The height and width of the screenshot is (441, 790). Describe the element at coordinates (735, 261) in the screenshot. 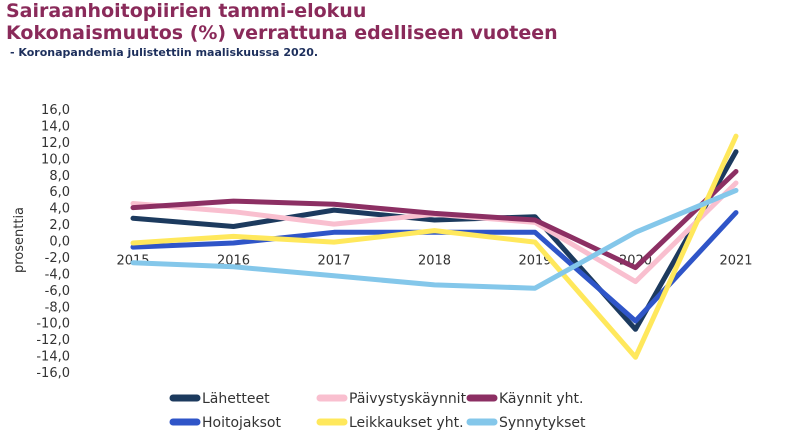

I see `x-tick-label: 2021` at that location.